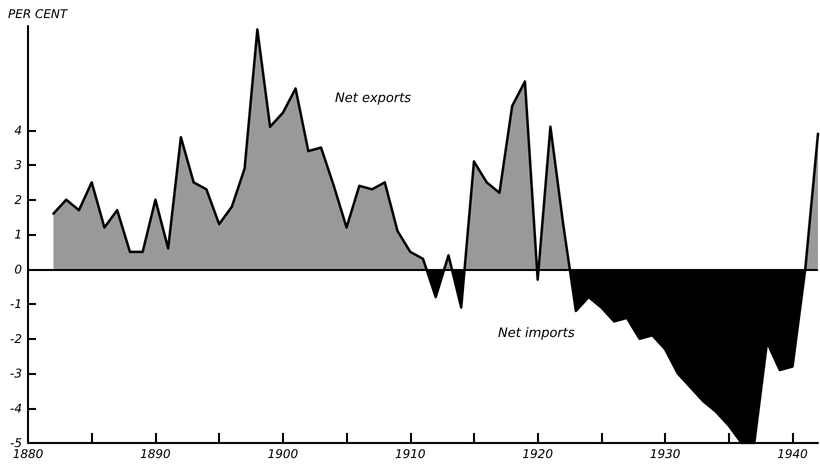 The image size is (820, 465). I want to click on y-tick-label: 3, so click(18, 165).